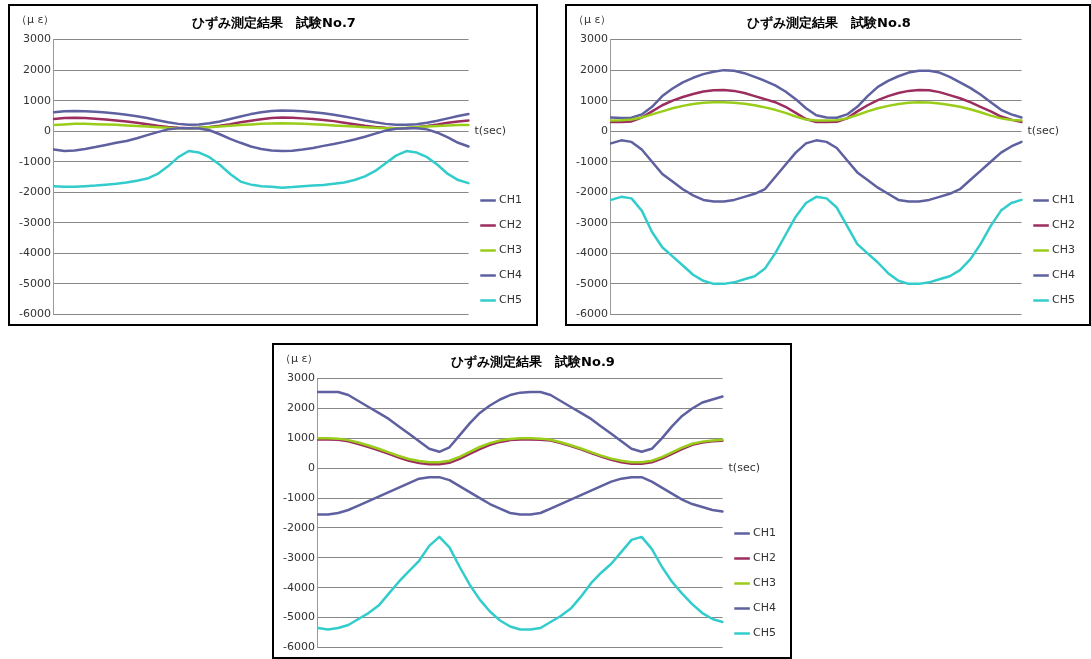  I want to click on chart-title: ひずみ測定結果 試験No.7, so click(274, 23).